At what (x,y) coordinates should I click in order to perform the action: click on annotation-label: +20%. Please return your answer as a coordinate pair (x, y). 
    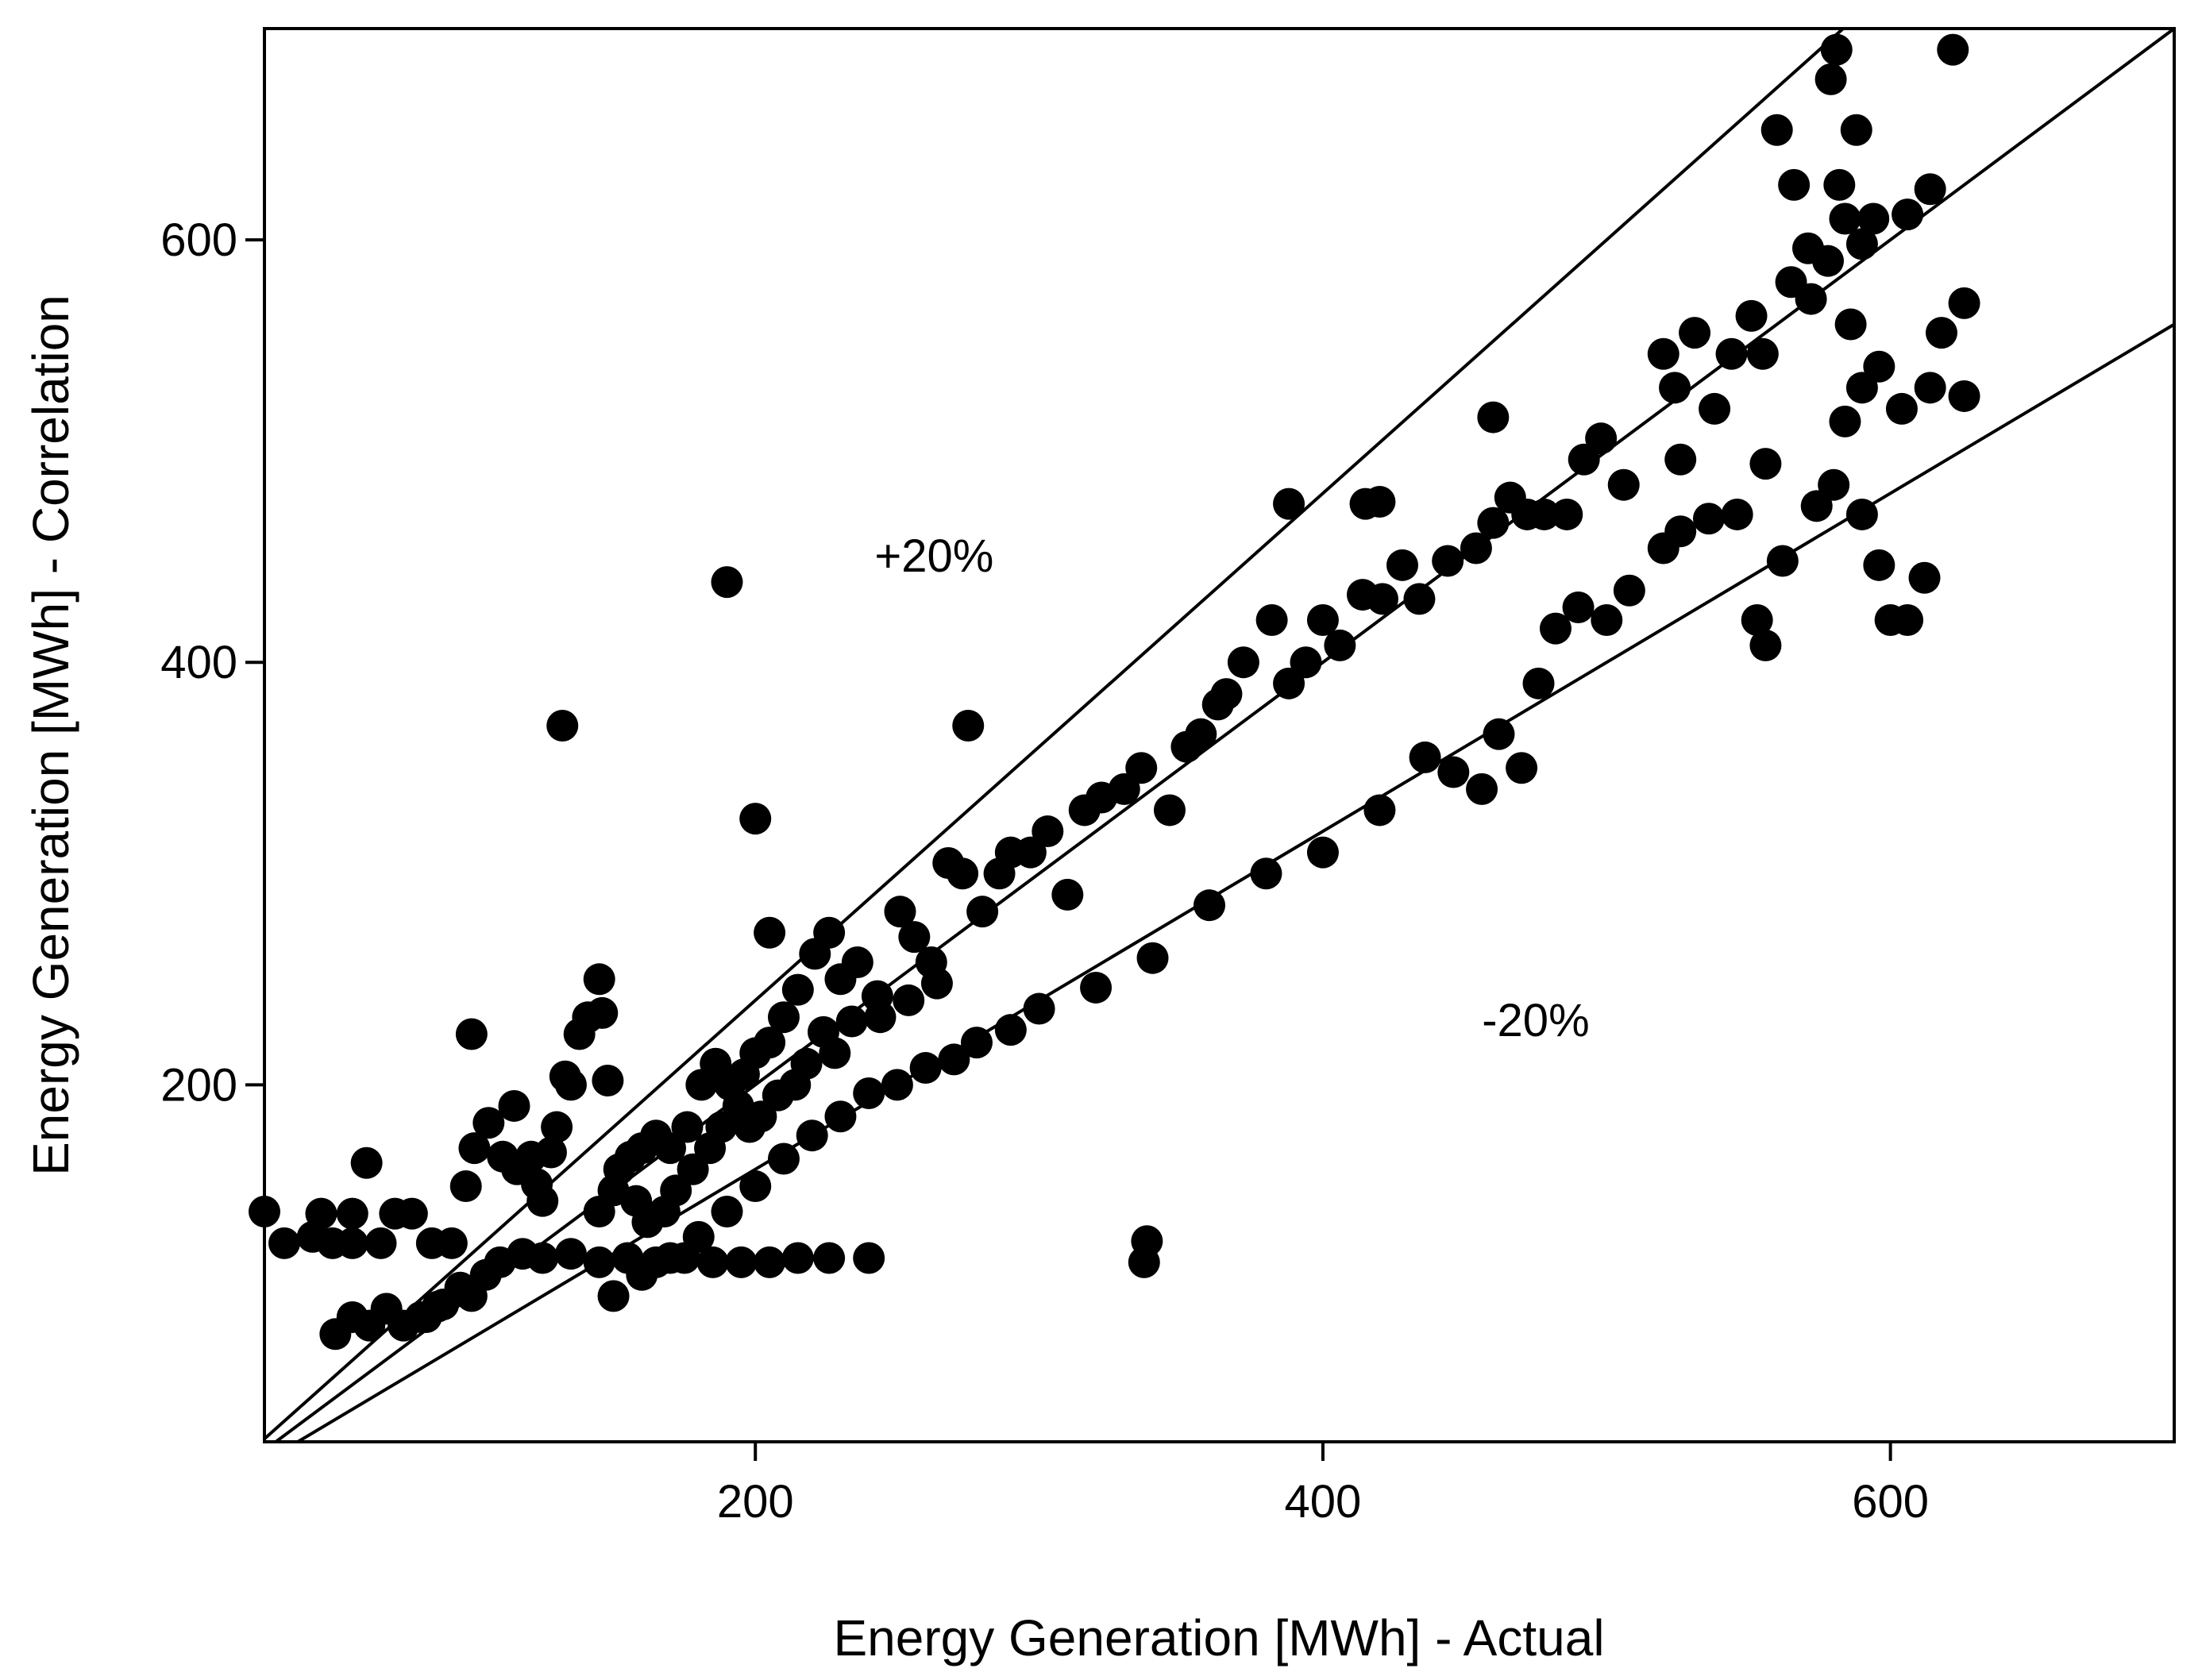
    Looking at the image, I should click on (934, 556).